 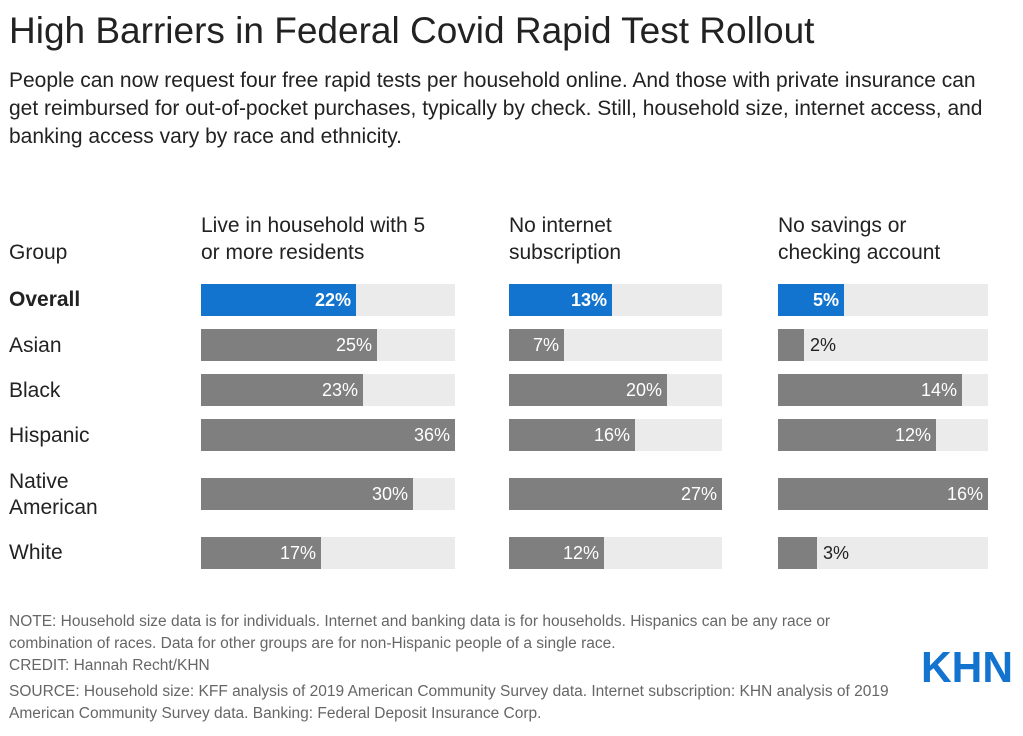 I want to click on row-label-line: Overall, so click(x=45, y=299).